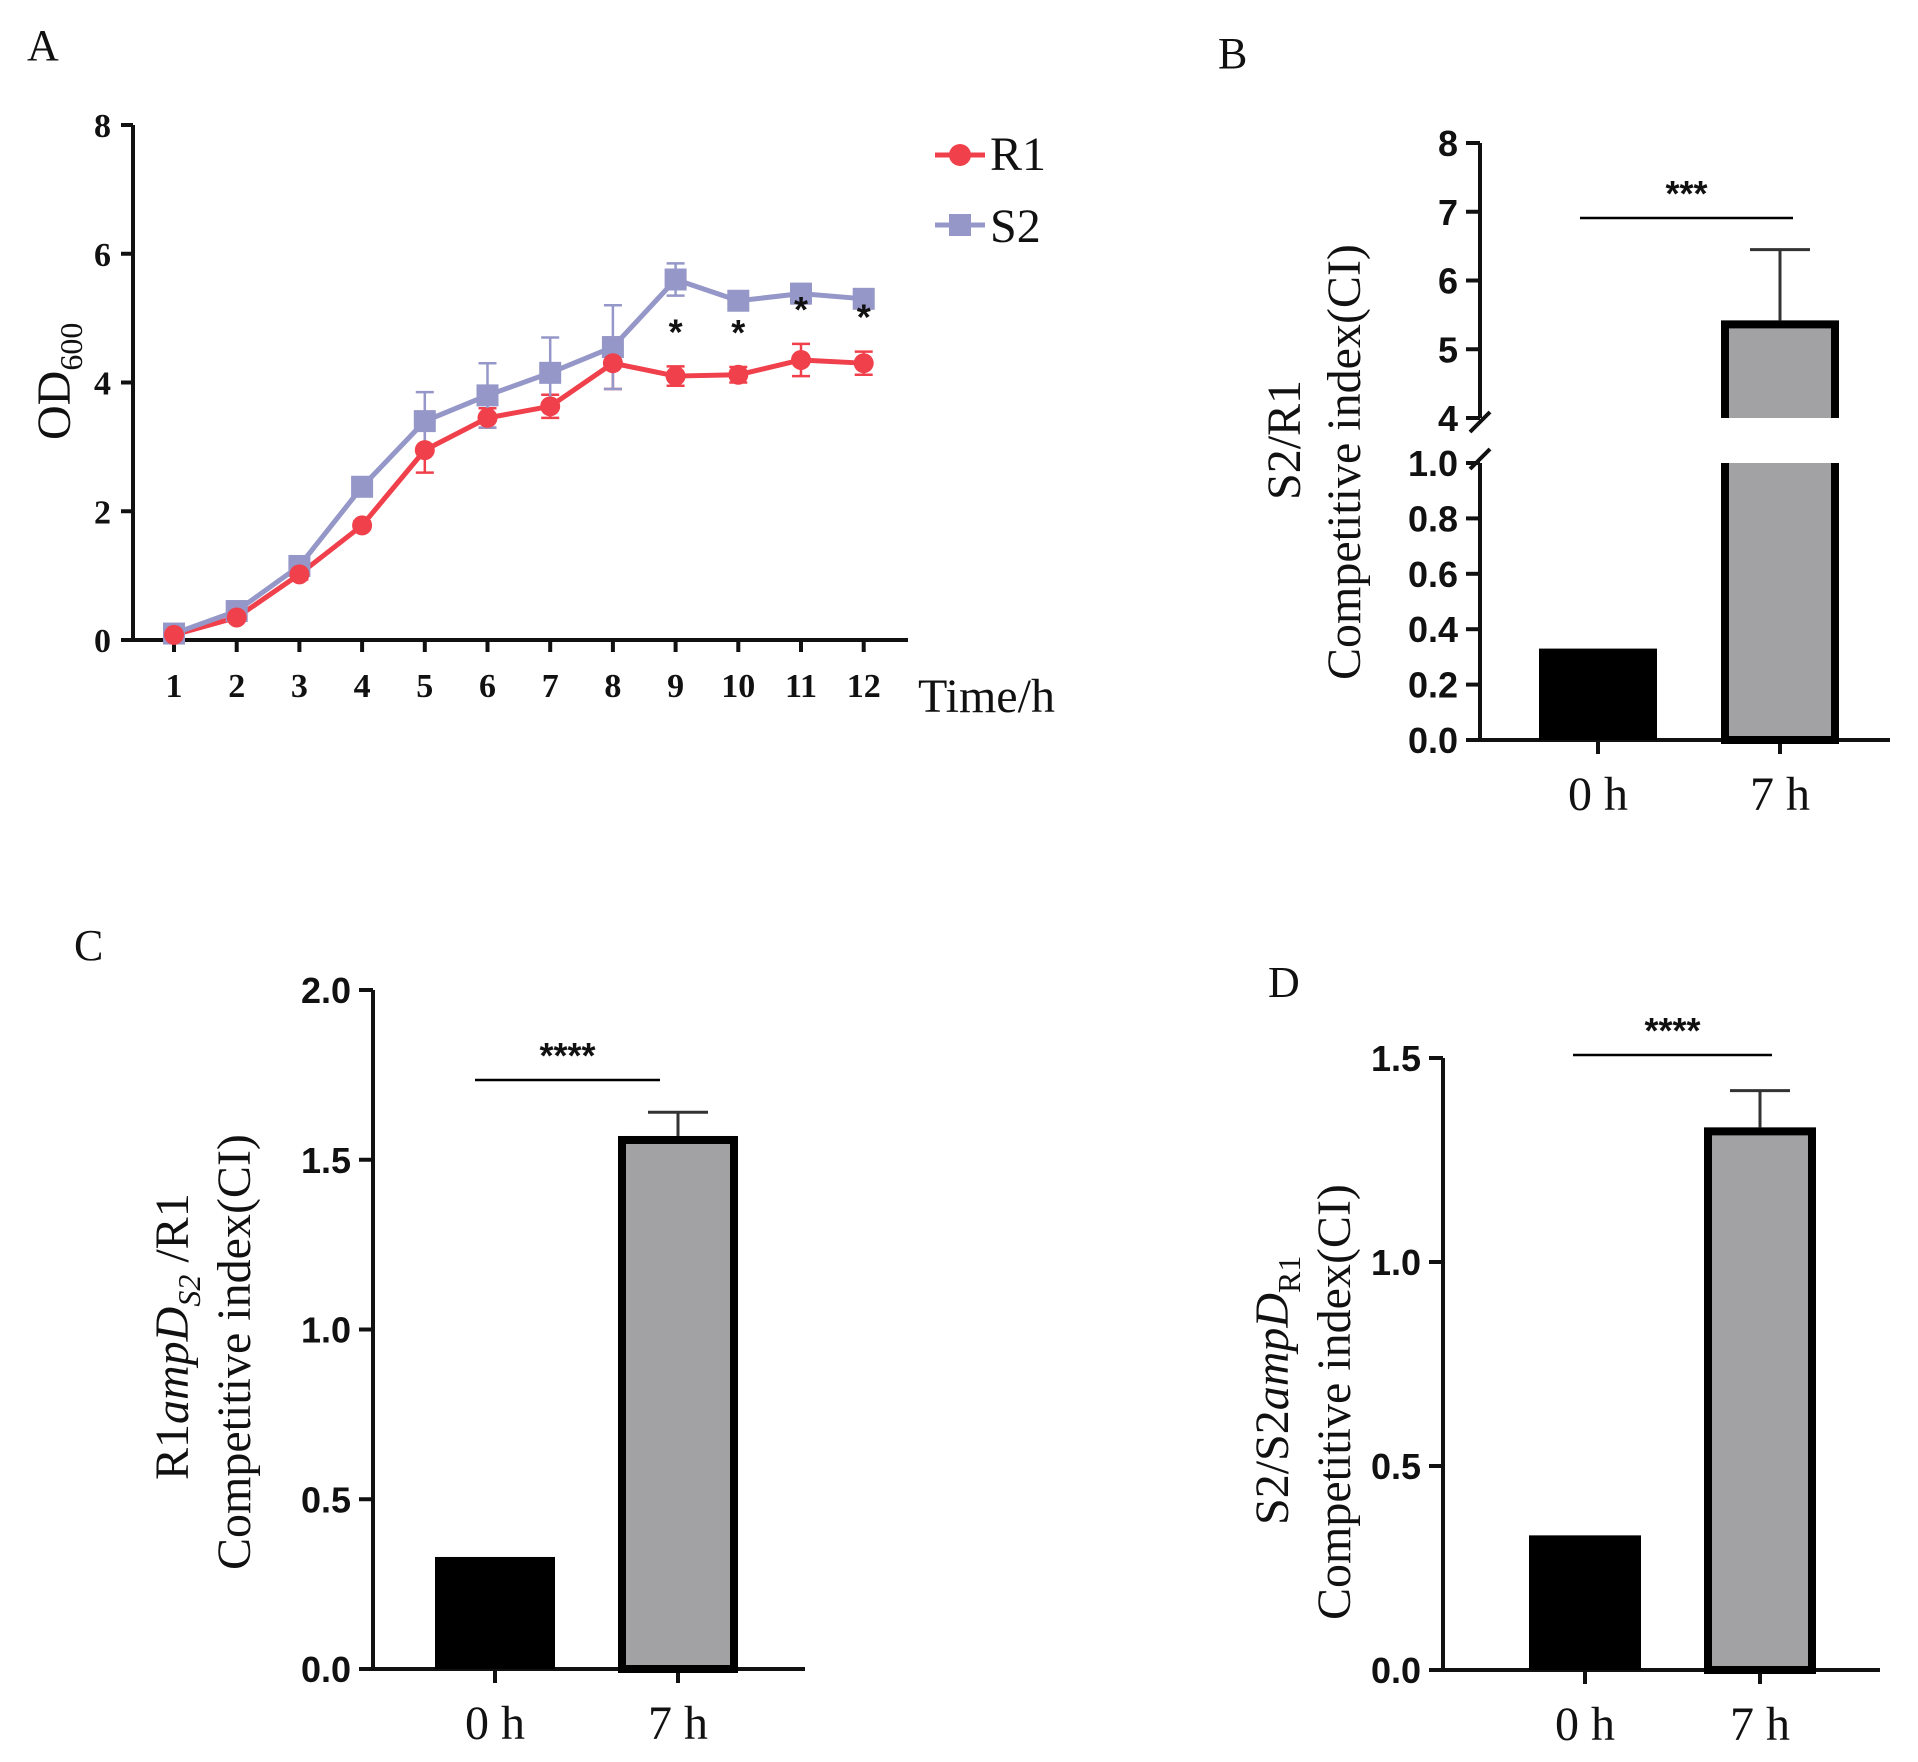 The width and height of the screenshot is (1918, 1762). What do you see at coordinates (102, 126) in the screenshot?
I see `panel-a-y-tick-label: 8` at bounding box center [102, 126].